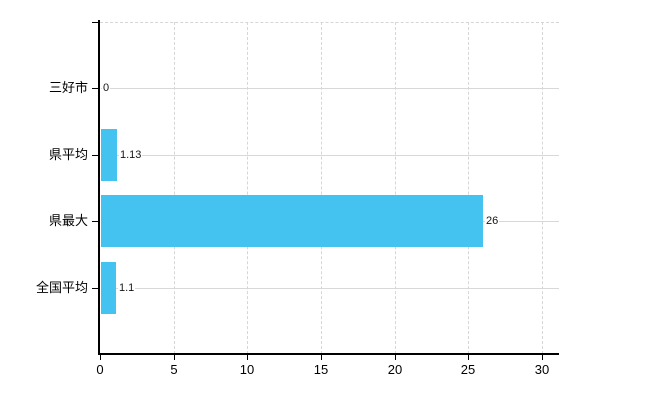 The height and width of the screenshot is (400, 650). Describe the element at coordinates (68, 220) in the screenshot. I see `category-label: 県最大` at that location.